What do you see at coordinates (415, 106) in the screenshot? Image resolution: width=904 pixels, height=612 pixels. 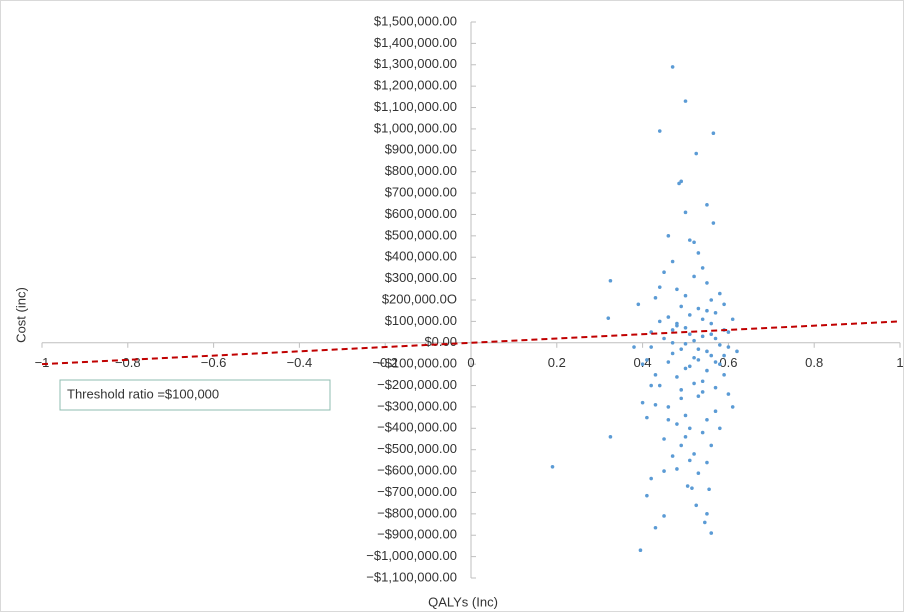 I see `y-tick-label: $1,100,000.00` at bounding box center [415, 106].